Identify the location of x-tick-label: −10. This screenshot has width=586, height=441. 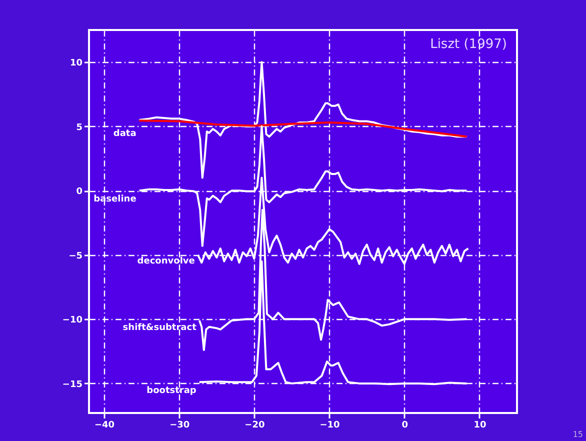
(330, 425).